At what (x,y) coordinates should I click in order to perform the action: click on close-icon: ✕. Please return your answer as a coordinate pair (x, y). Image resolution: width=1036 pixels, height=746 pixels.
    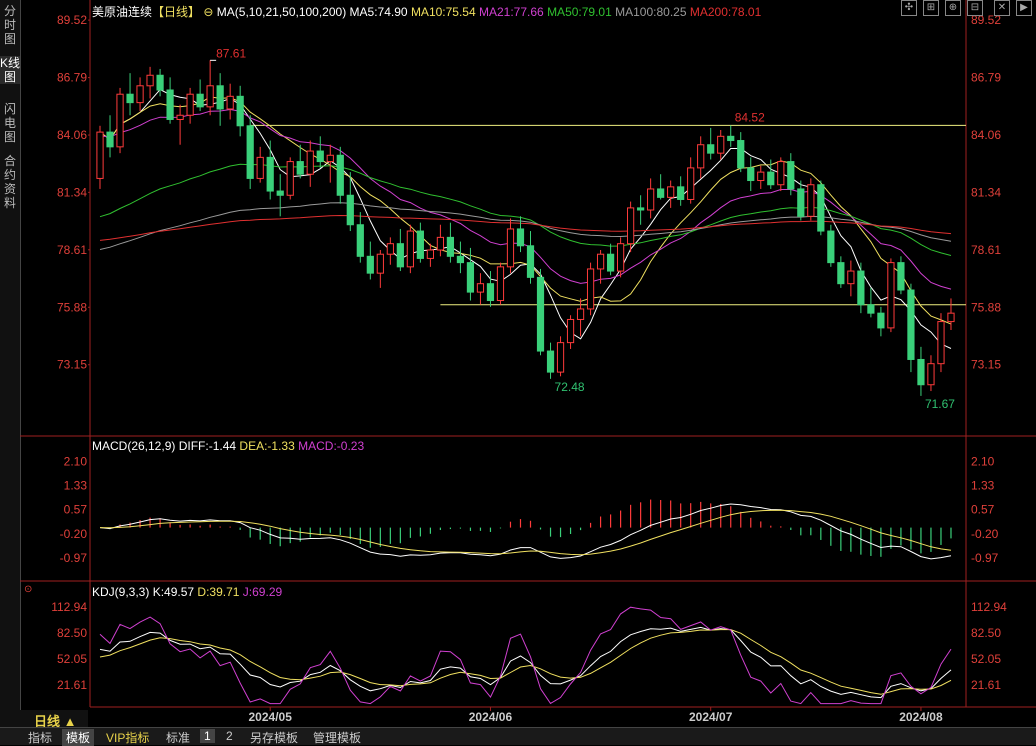
    Looking at the image, I should click on (1002, 8).